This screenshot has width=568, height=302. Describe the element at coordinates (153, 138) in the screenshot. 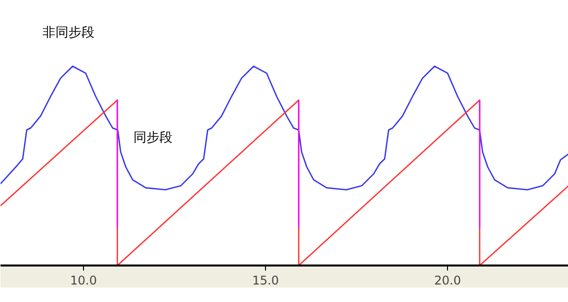

I see `annotation: 同步段` at that location.